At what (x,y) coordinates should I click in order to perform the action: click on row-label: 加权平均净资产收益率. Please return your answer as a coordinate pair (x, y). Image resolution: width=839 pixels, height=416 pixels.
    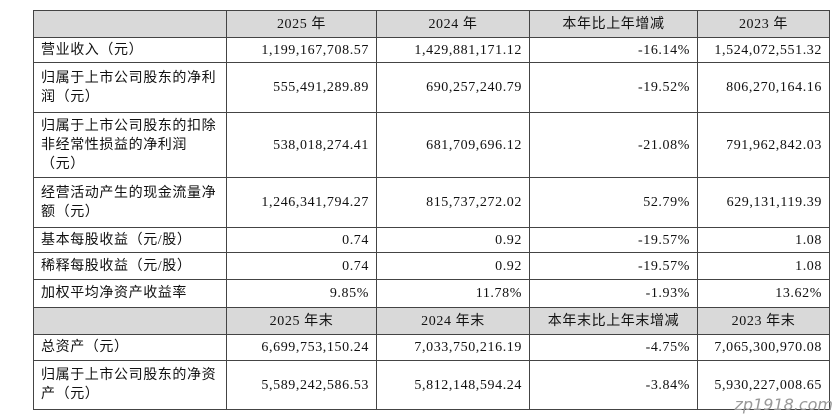
    Looking at the image, I should click on (130, 293).